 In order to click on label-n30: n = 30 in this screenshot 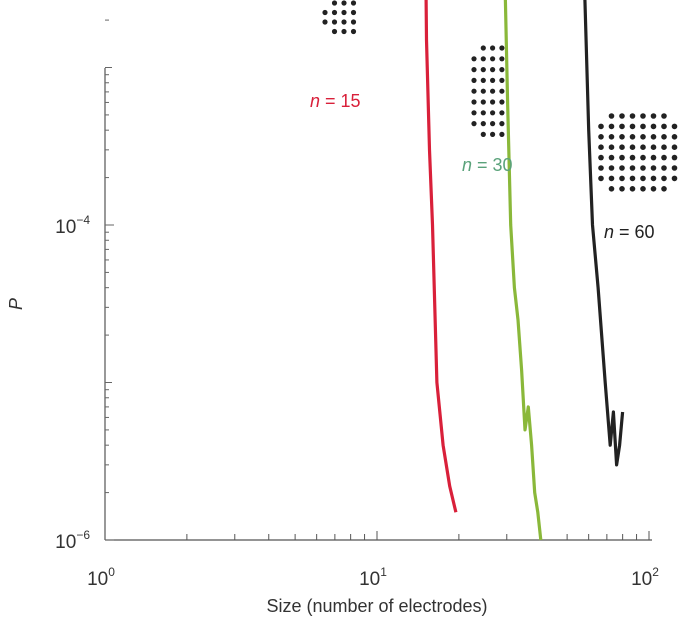, I will do `click(487, 165)`.